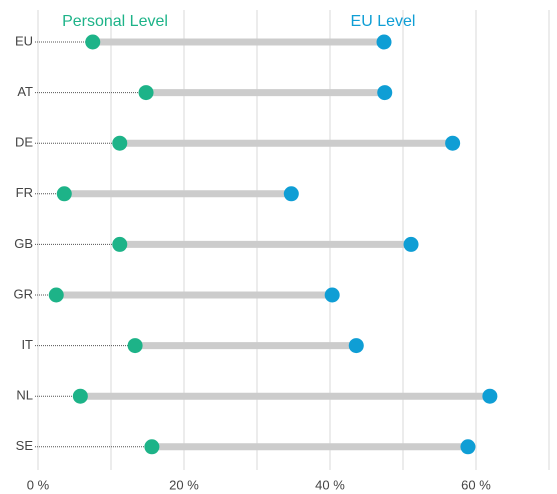 The height and width of the screenshot is (494, 557). What do you see at coordinates (27, 344) in the screenshot?
I see `y-tick-label: IT` at bounding box center [27, 344].